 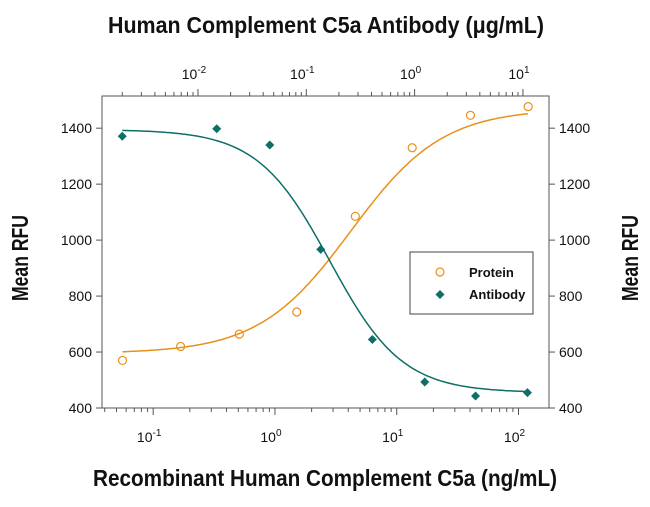 I want to click on y-tick-label-left: 400, so click(x=81, y=408).